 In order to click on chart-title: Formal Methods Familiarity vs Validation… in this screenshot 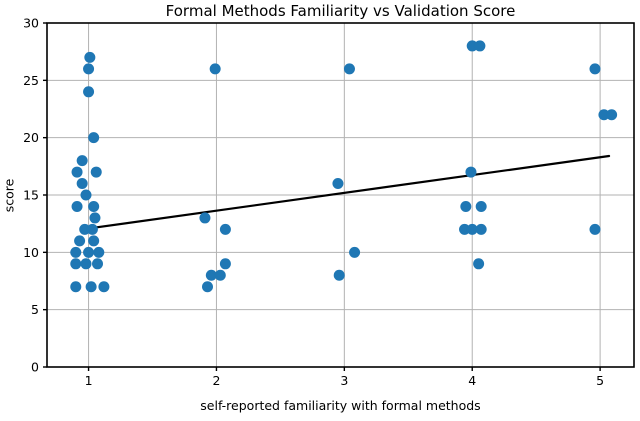, I will do `click(340, 11)`.